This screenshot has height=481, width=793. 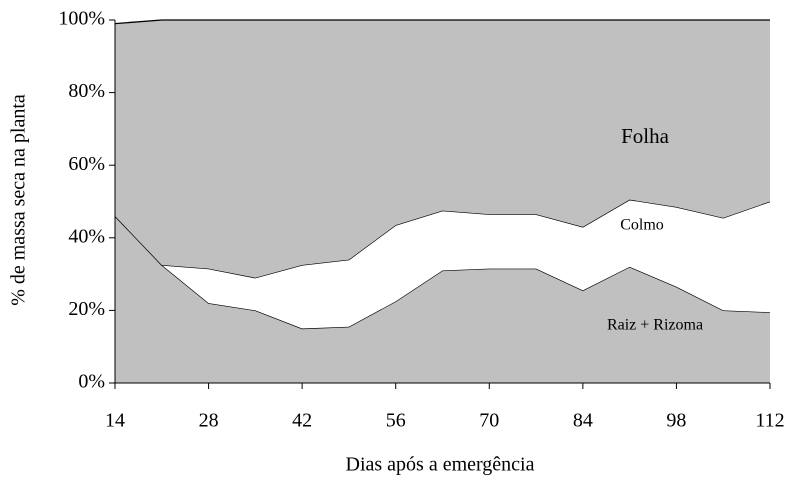 What do you see at coordinates (769, 421) in the screenshot?
I see `x-tick-label: 112` at bounding box center [769, 421].